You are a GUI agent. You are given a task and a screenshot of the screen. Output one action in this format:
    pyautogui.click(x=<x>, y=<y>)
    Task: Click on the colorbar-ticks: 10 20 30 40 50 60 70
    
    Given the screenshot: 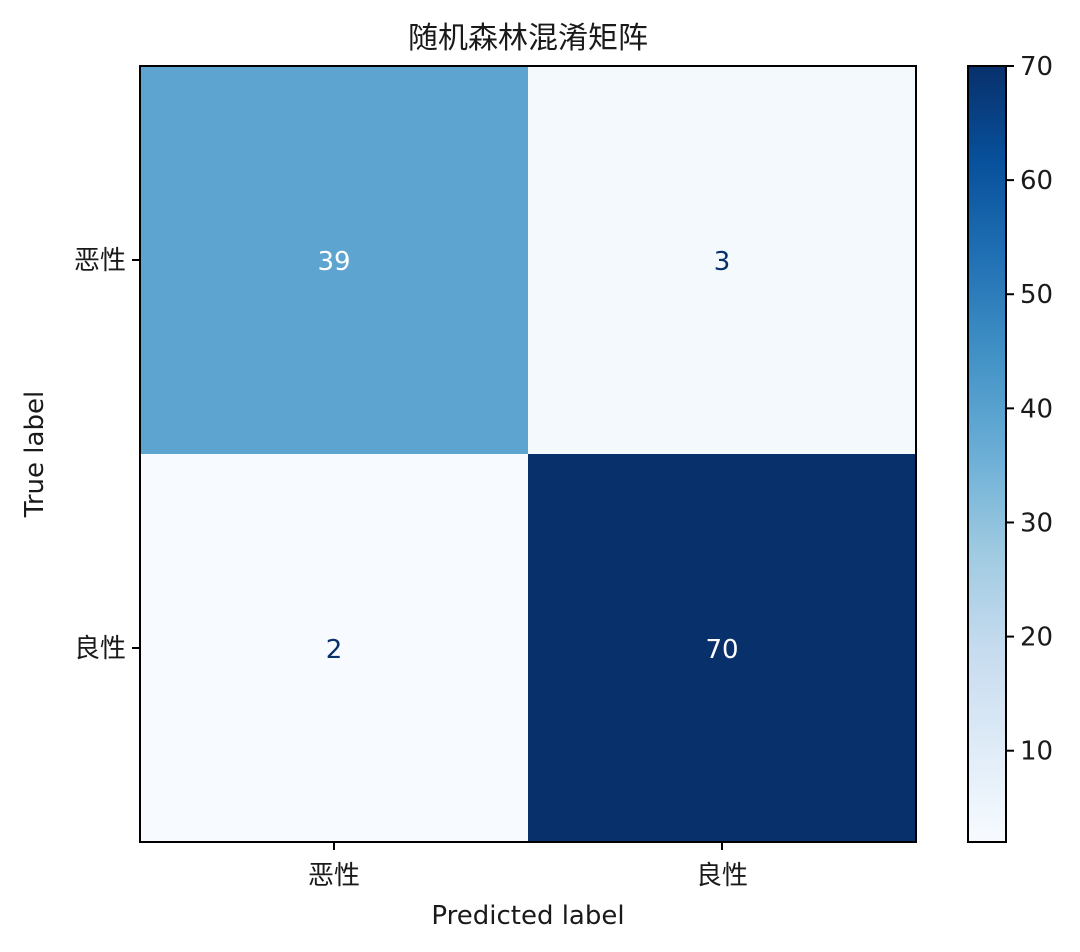 What is the action you would take?
    pyautogui.click(x=1029, y=409)
    